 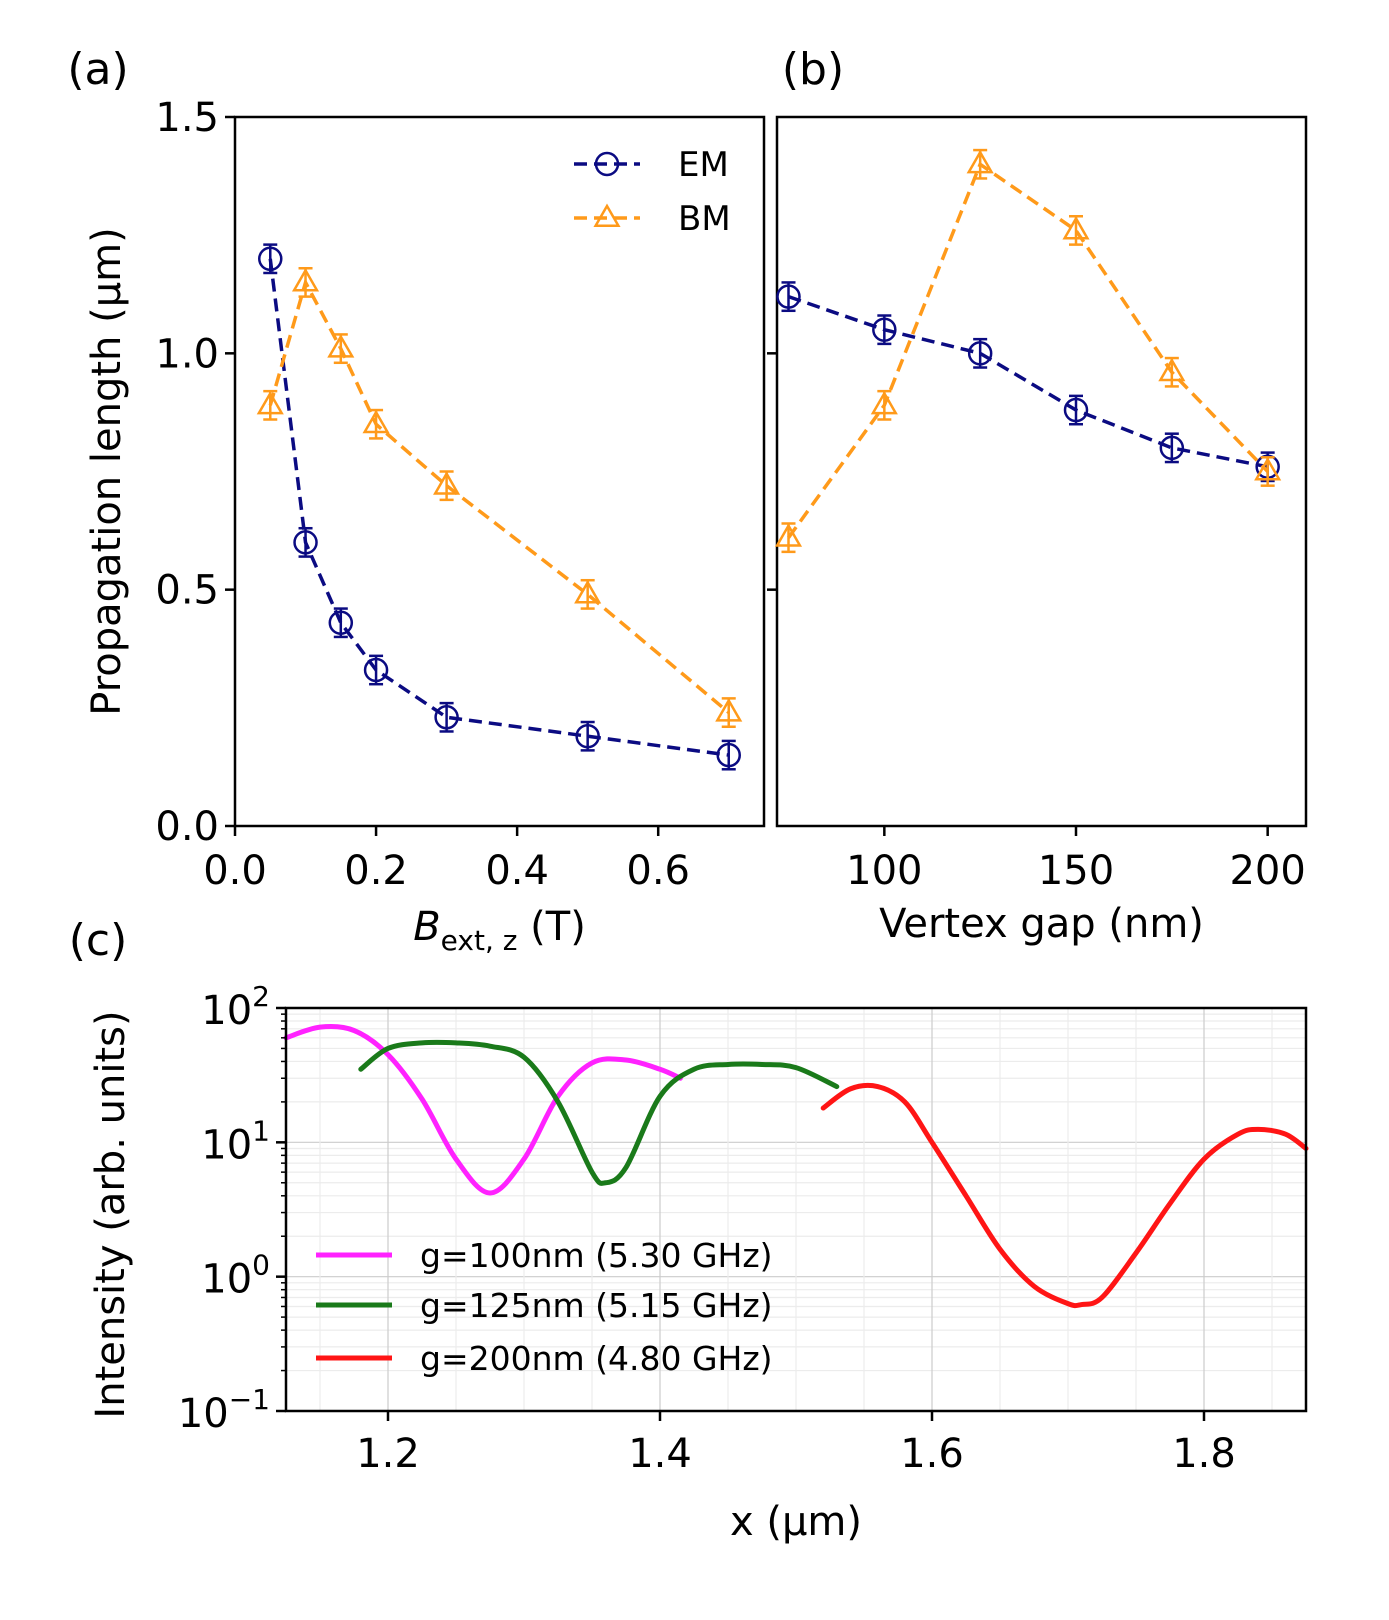 What do you see at coordinates (796, 1522) in the screenshot?
I see `x-axis-label-c: x (μm)` at bounding box center [796, 1522].